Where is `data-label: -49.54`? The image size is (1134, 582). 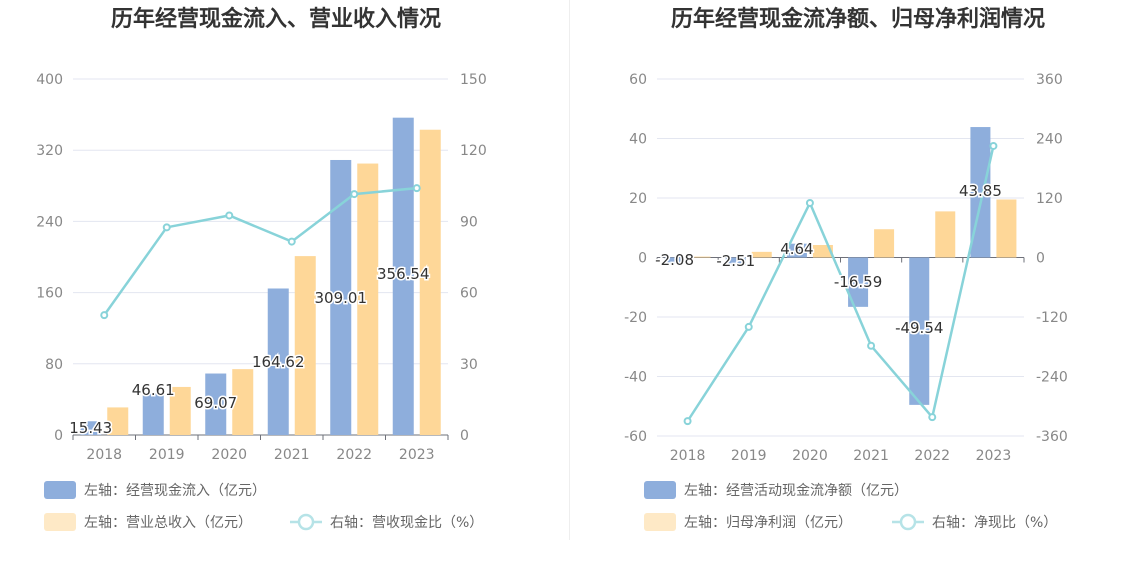
data-label: -49.54 is located at coordinates (919, 328).